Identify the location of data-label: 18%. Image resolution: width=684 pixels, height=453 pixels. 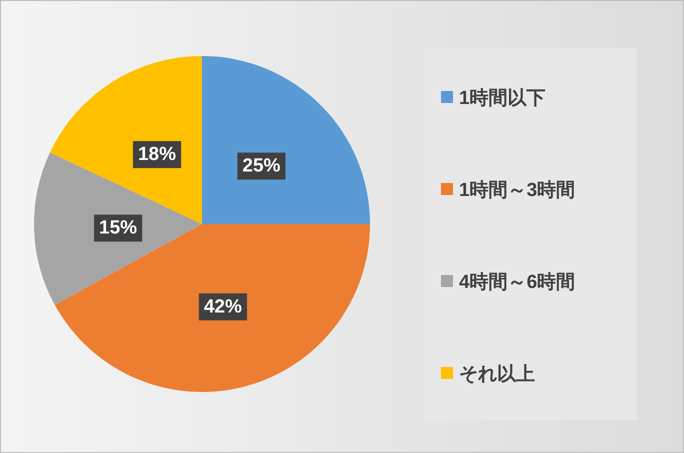
(157, 155).